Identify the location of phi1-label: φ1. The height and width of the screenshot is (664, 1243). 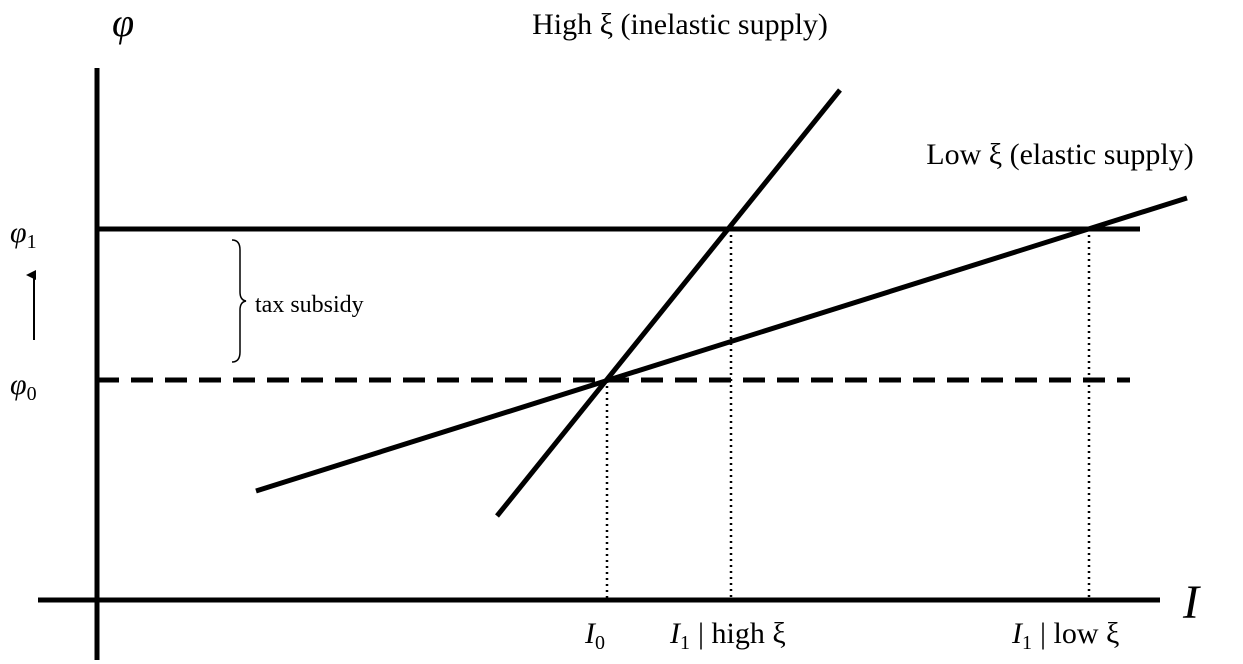
(23, 234).